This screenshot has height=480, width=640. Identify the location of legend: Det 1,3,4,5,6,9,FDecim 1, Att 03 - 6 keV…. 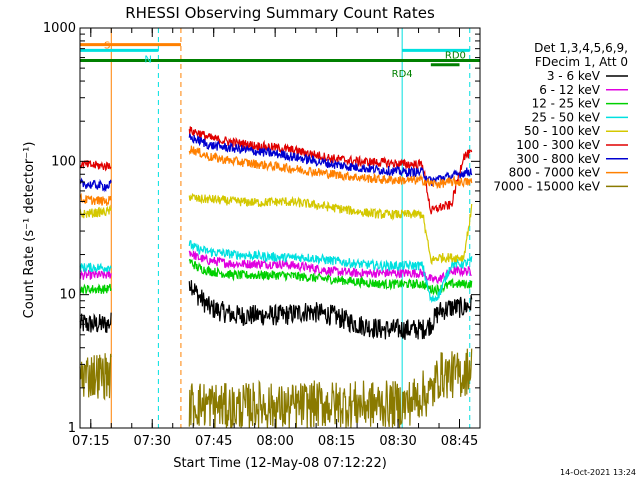
(560, 117).